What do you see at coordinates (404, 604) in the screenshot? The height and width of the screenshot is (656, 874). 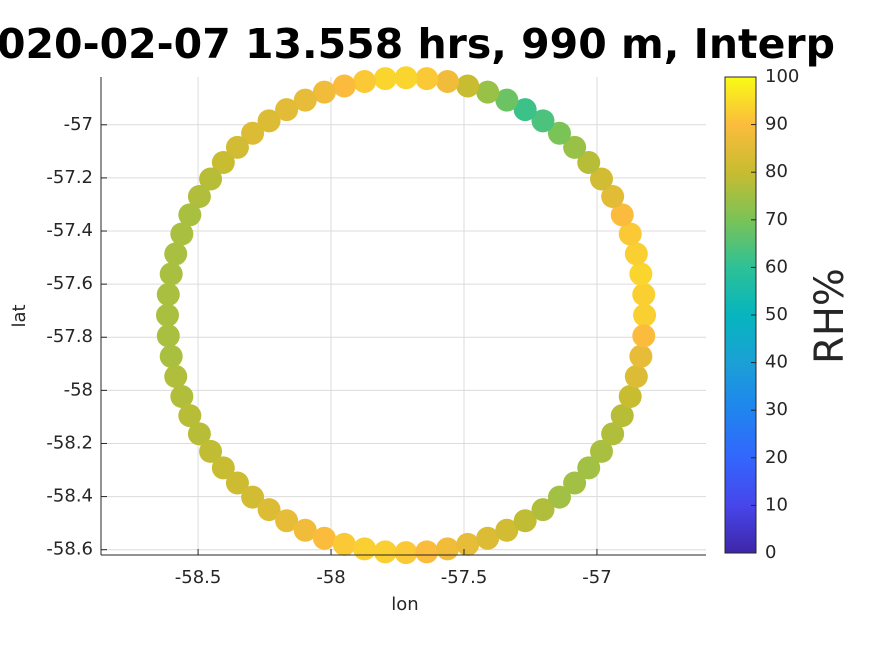 I see `x-axis-label: lon` at bounding box center [404, 604].